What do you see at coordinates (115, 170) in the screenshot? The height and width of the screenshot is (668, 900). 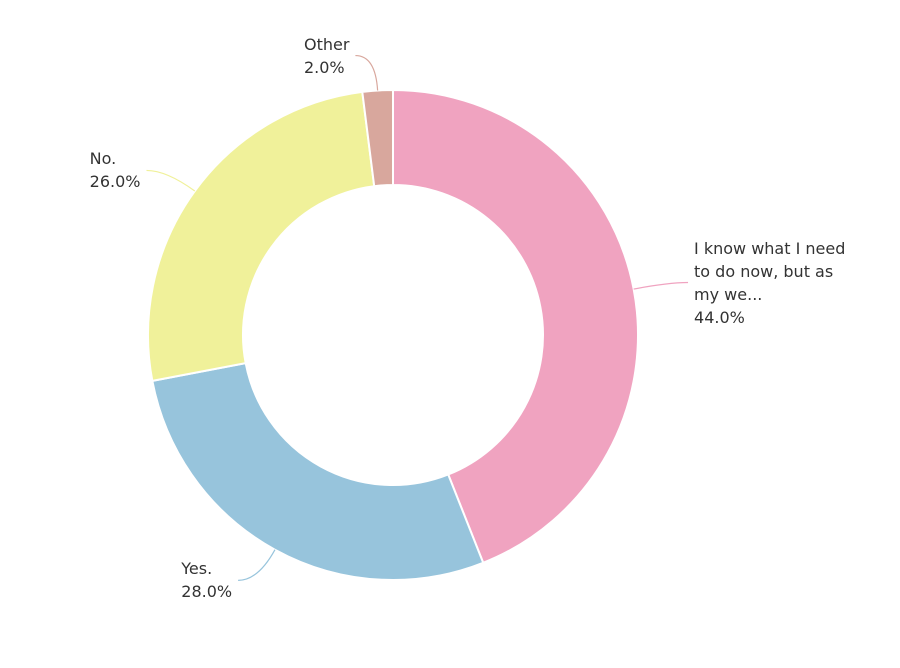 I see `slice-label: No. 26.0%` at bounding box center [115, 170].